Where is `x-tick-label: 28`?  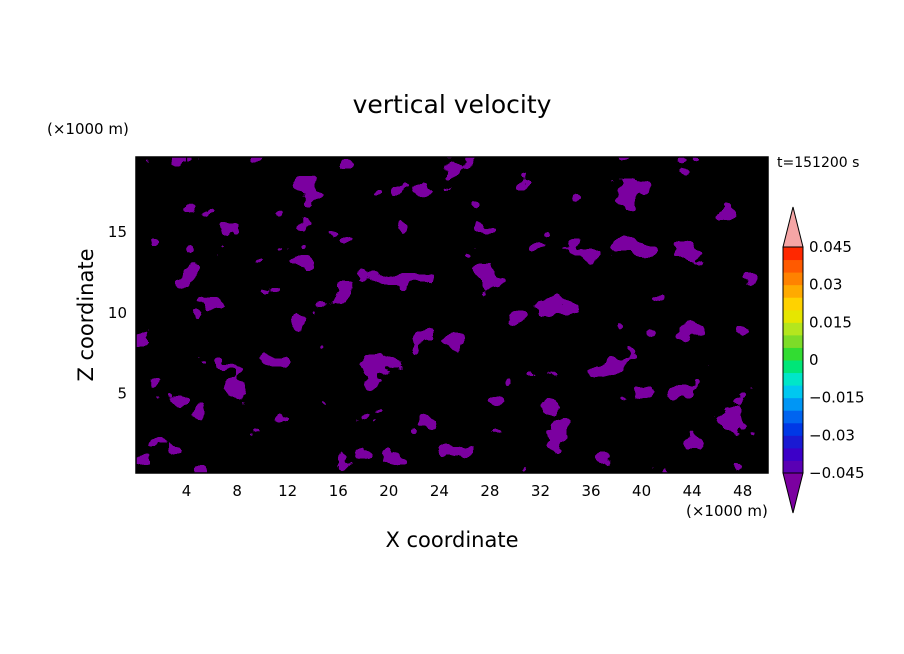 x-tick-label: 28 is located at coordinates (489, 491).